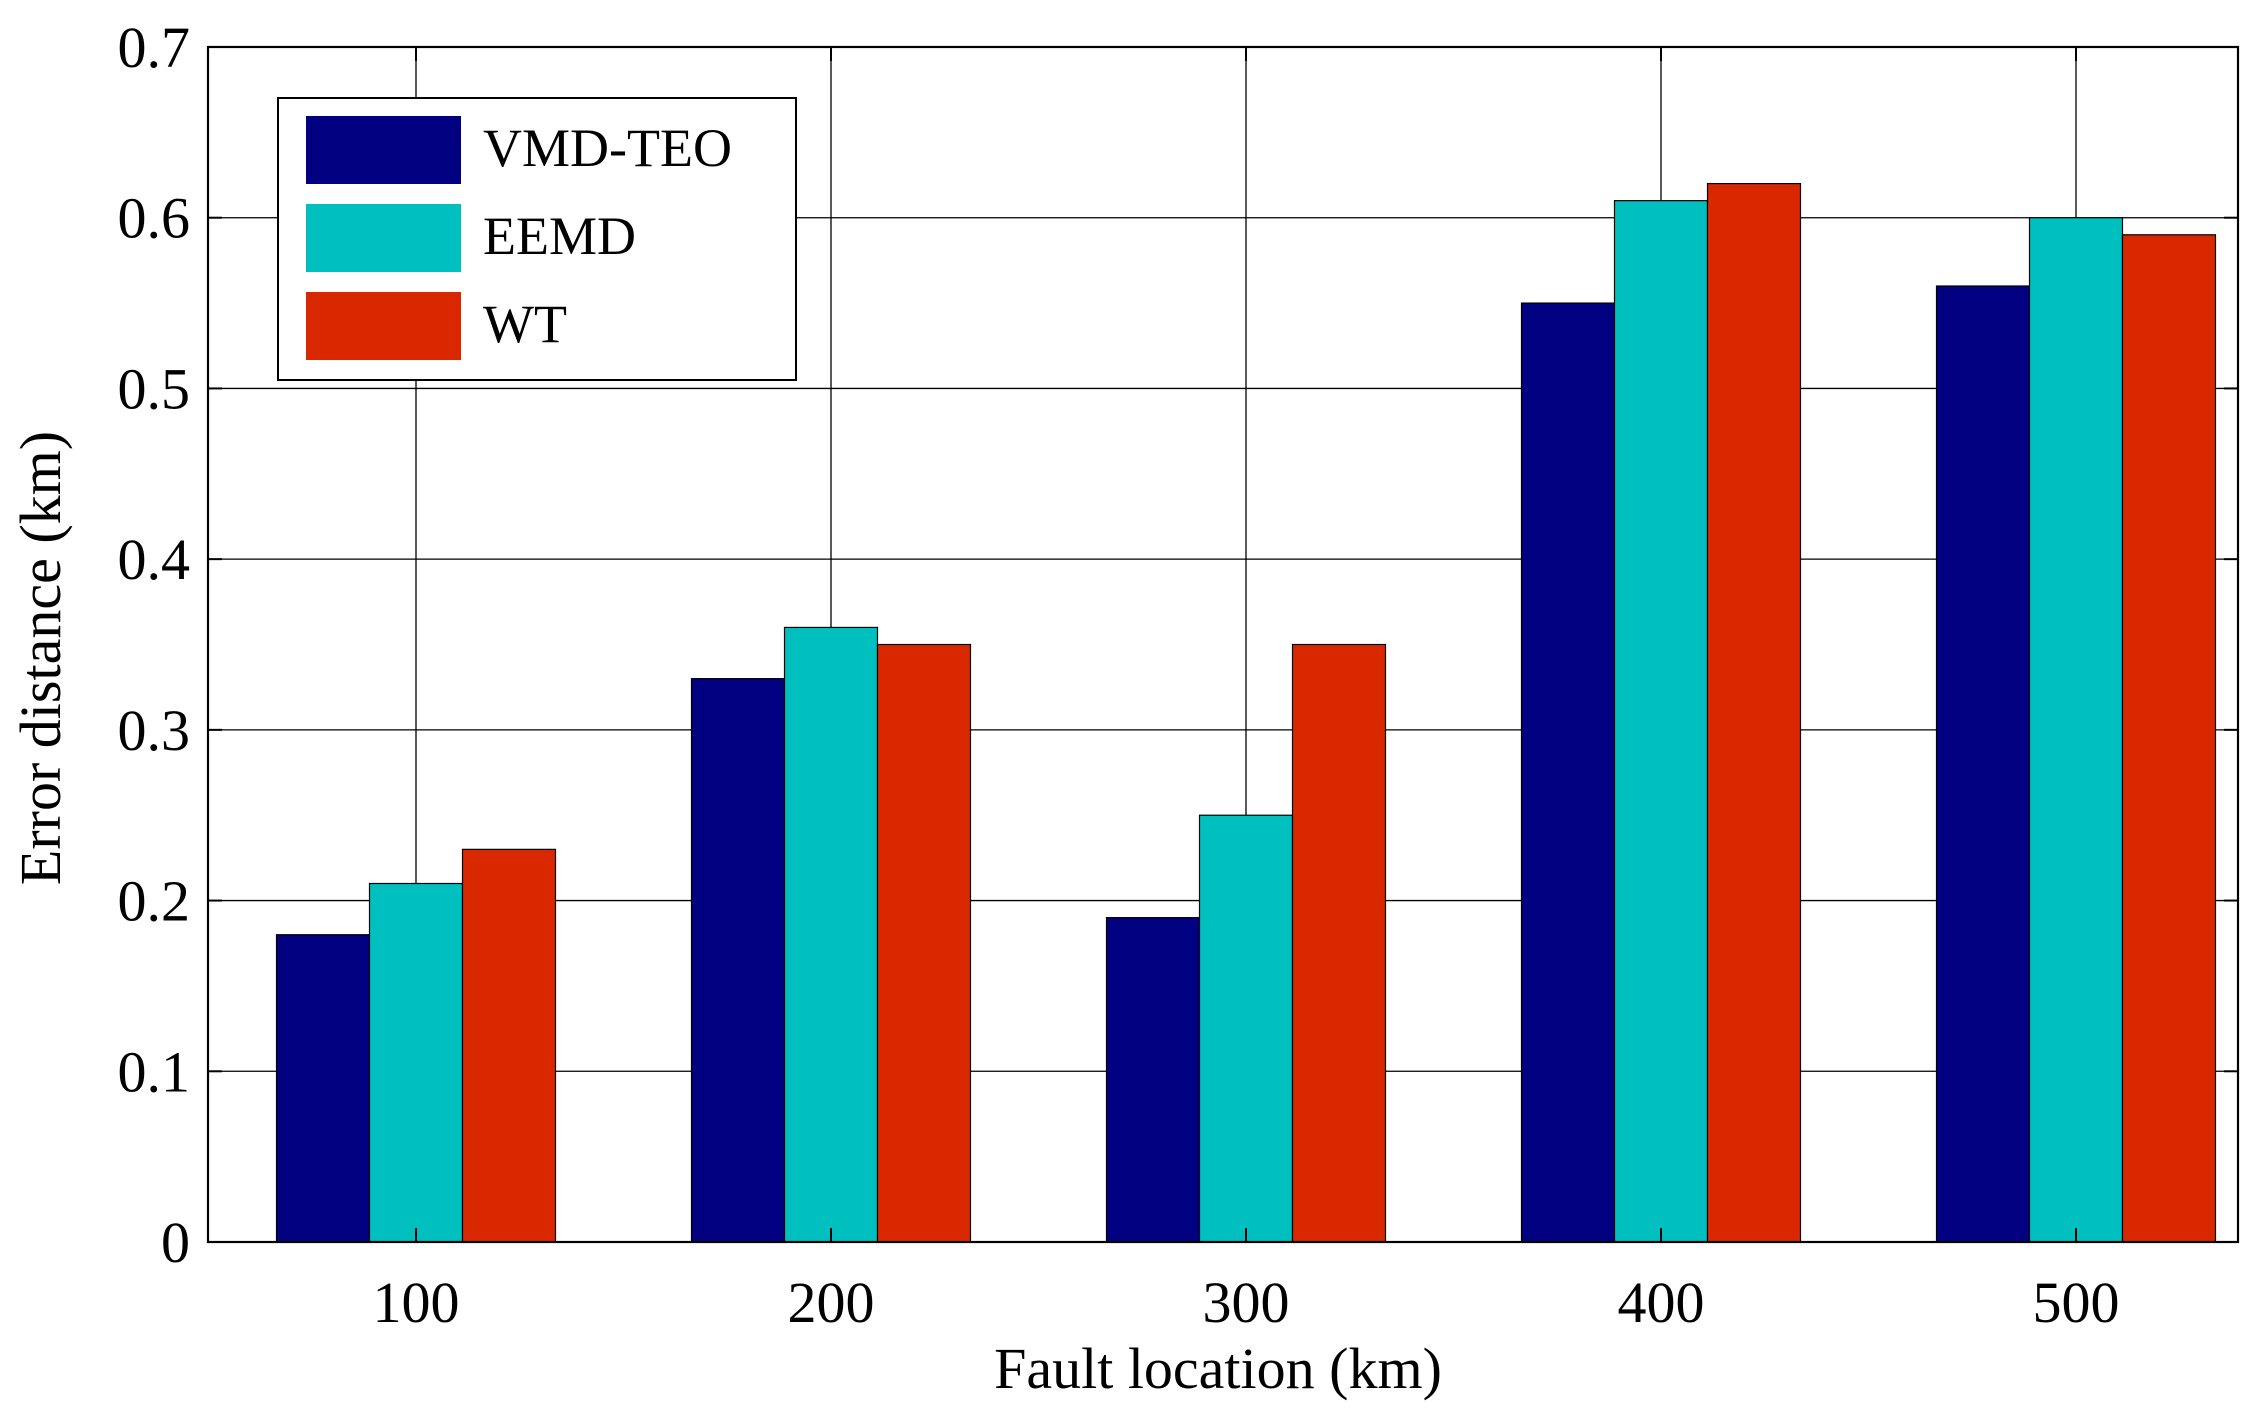 The width and height of the screenshot is (2265, 1418). What do you see at coordinates (831, 1302) in the screenshot?
I see `x-tick-label: 200` at bounding box center [831, 1302].